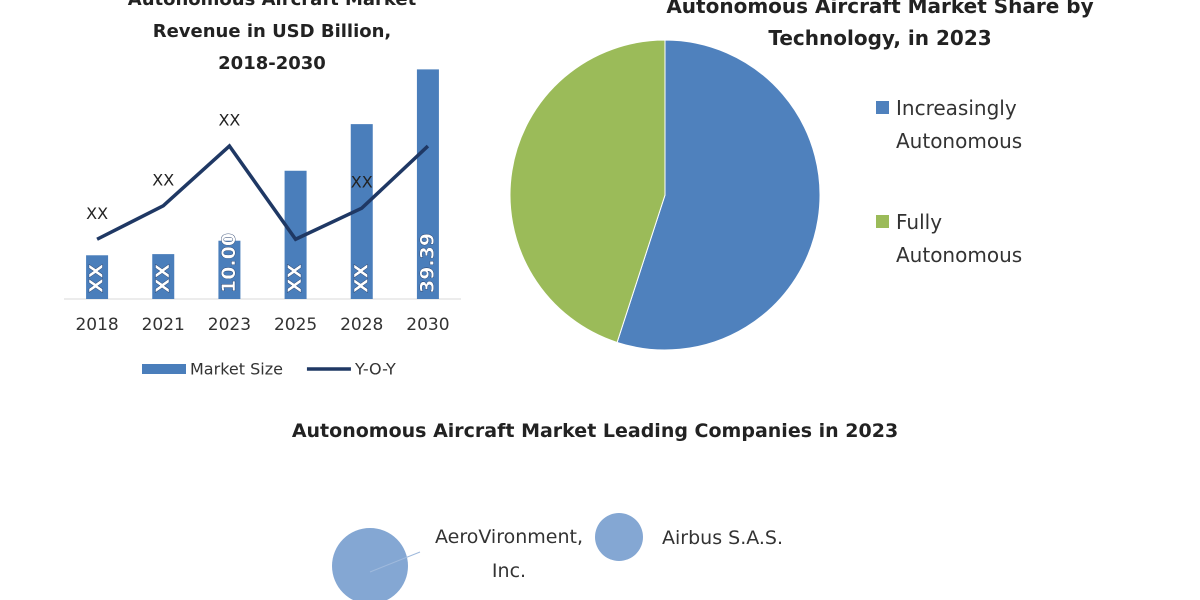 This screenshot has width=1200, height=600. Describe the element at coordinates (509, 537) in the screenshot. I see `bubble-label-line: AeroVironment,` at that location.